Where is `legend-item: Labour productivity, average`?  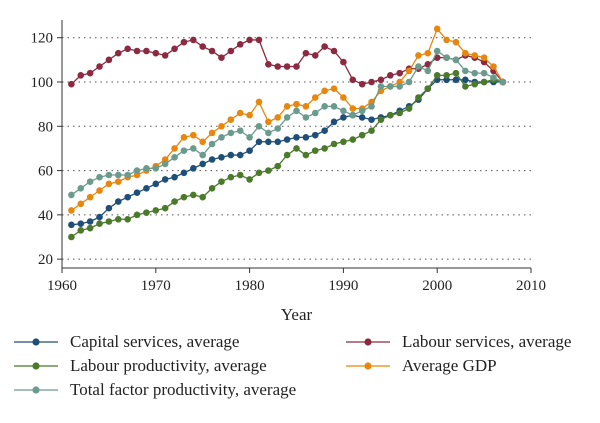
legend-item: Labour productivity, average is located at coordinates (140, 365).